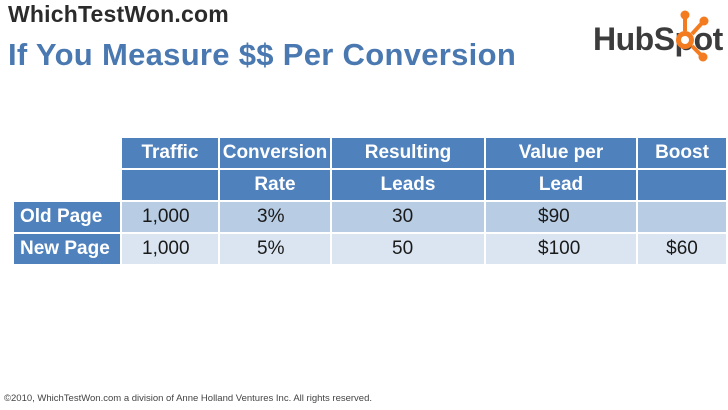 The width and height of the screenshot is (728, 410). What do you see at coordinates (682, 249) in the screenshot?
I see `boost-value: $60` at bounding box center [682, 249].